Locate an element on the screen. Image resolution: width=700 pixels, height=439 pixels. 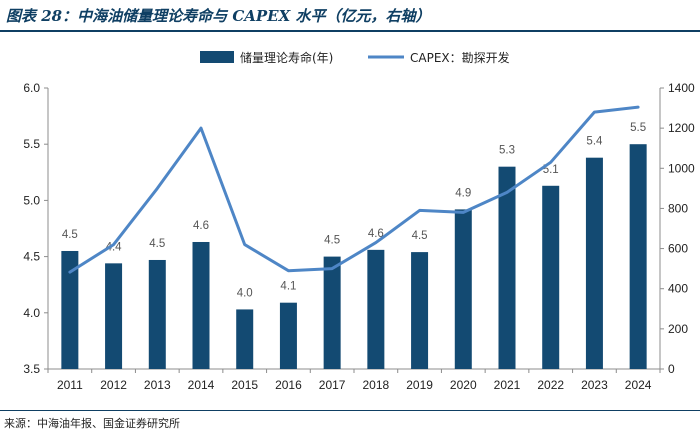
y-left-tick-label: 4.0 is located at coordinates (31, 313).